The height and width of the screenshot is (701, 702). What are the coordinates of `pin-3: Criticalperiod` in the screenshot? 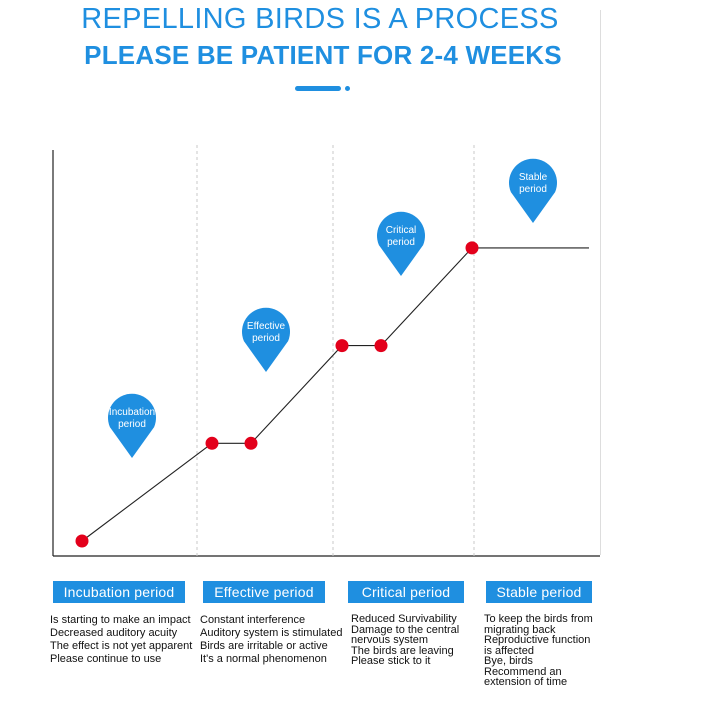 It's located at (401, 244).